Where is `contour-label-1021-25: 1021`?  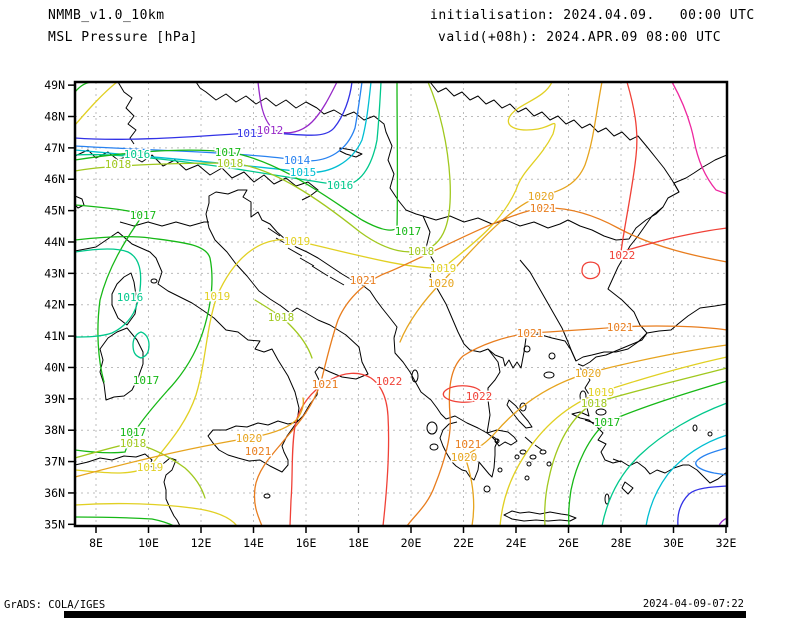 contour-label-1021-25: 1021 is located at coordinates (325, 384).